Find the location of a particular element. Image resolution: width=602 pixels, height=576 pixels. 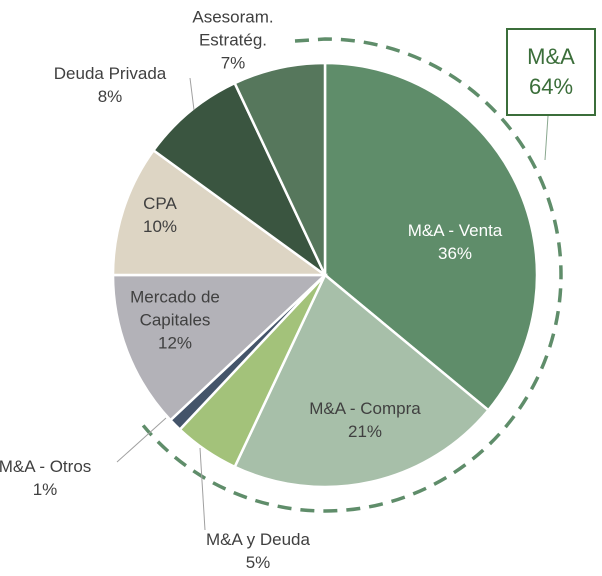

slice-category: M&A - Otros is located at coordinates (46, 466).